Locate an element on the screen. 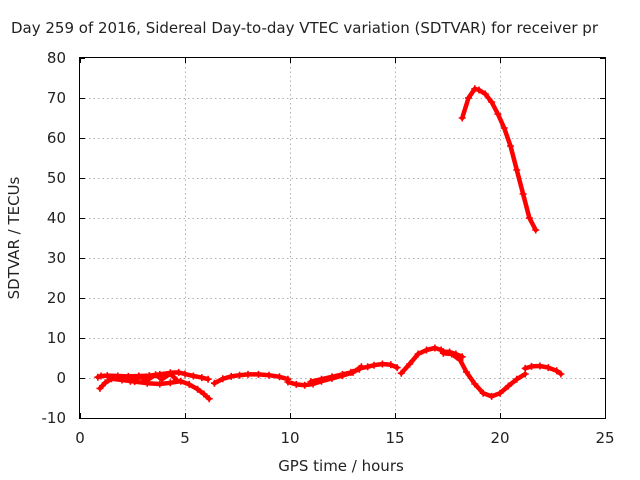 The width and height of the screenshot is (640, 480). series-arc-8-line is located at coordinates (421, 360).